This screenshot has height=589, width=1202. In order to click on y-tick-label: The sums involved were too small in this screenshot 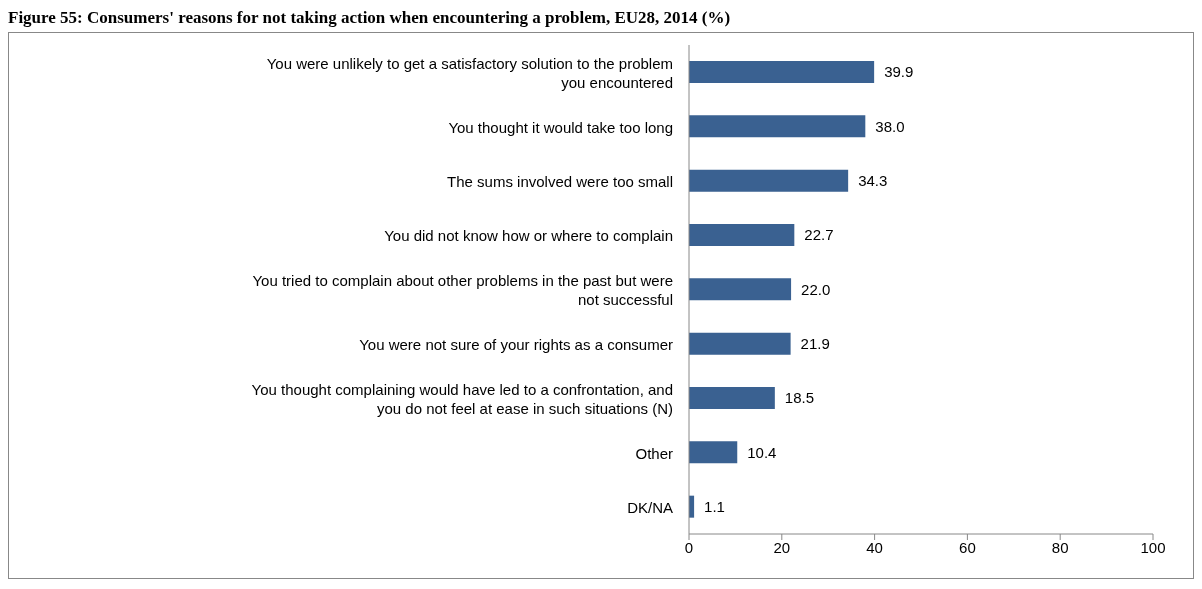, I will do `click(560, 181)`.